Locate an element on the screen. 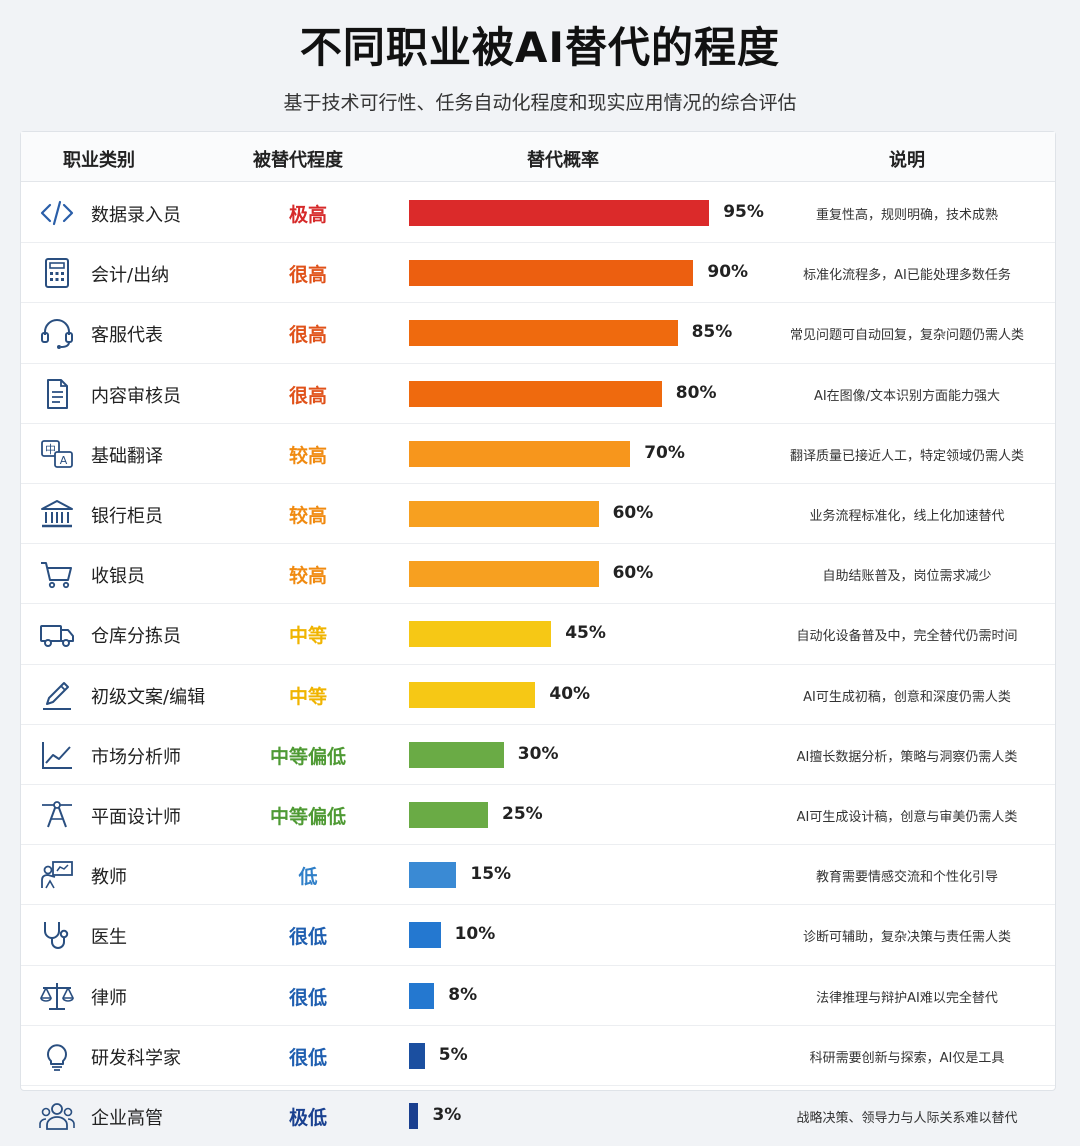 Image resolution: width=1080 pixels, height=1146 pixels. probability-label: 5% is located at coordinates (453, 1054).